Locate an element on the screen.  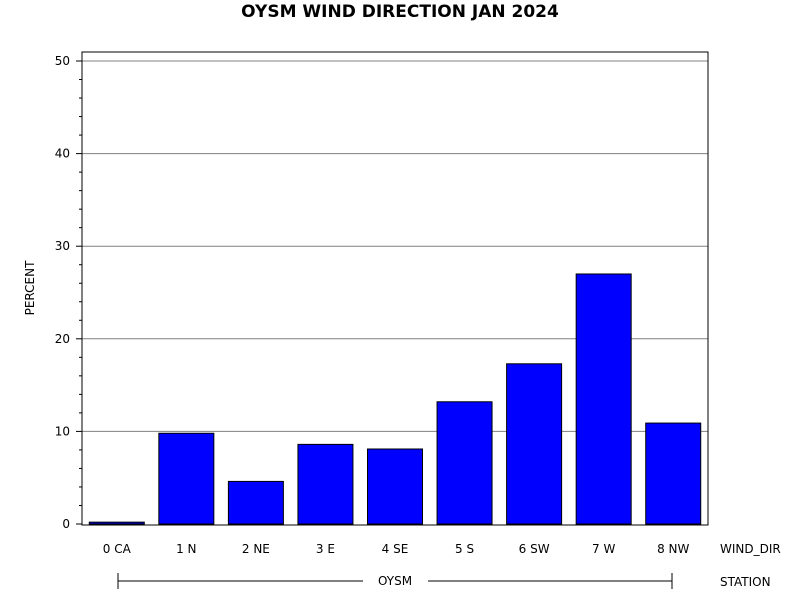
x-tick-label: 0 CA is located at coordinates (117, 549).